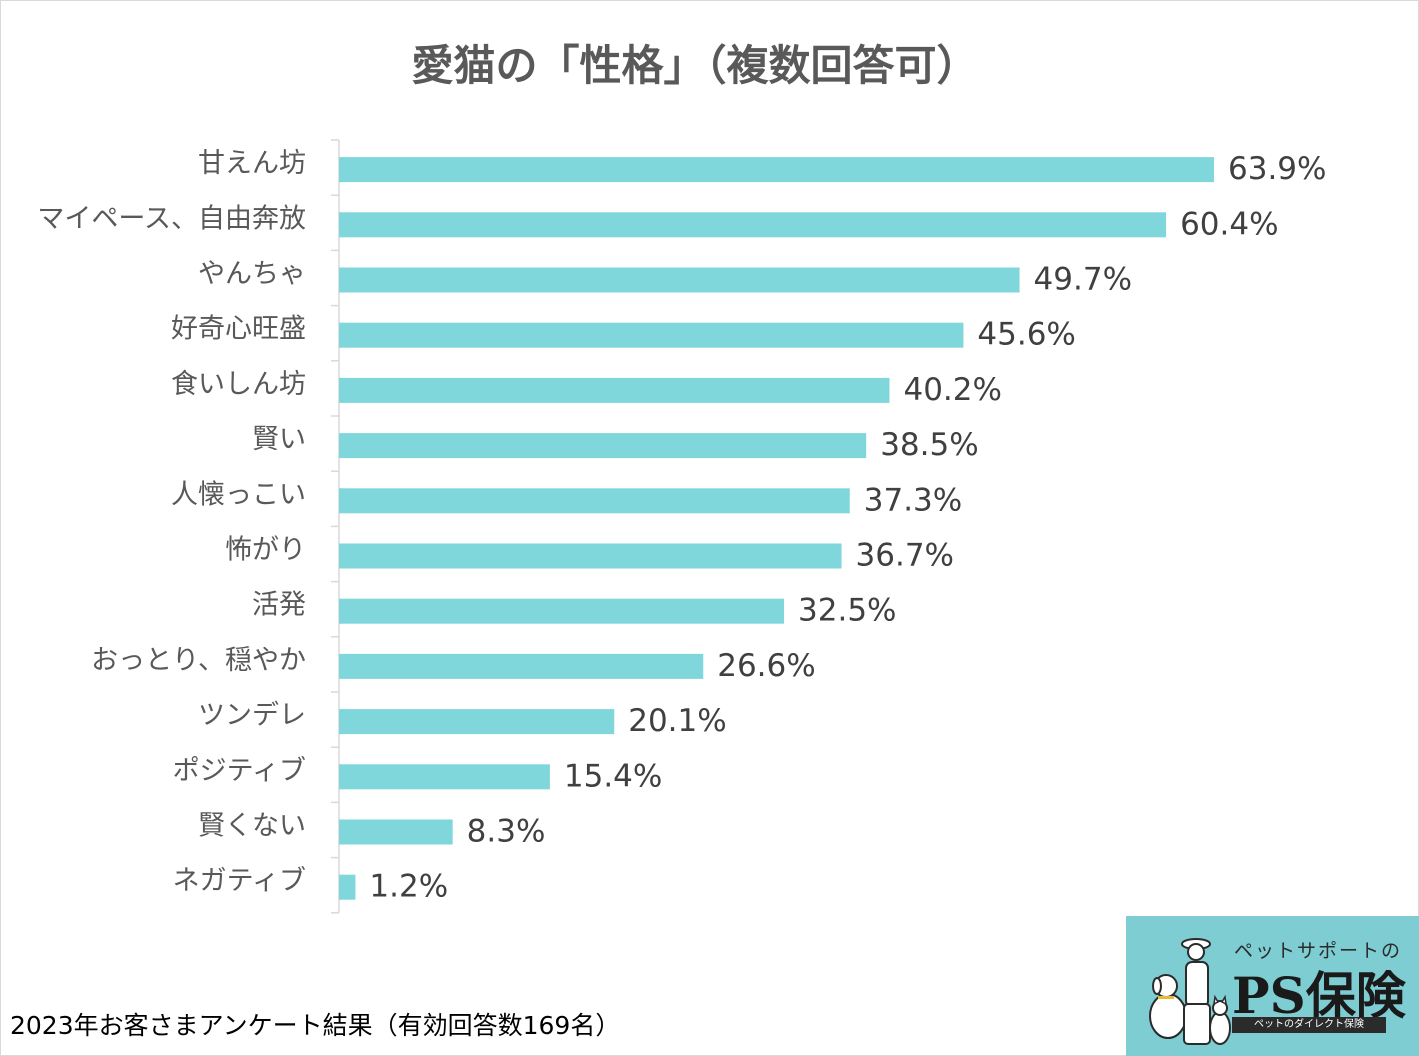  Describe the element at coordinates (252, 715) in the screenshot. I see `category-label: ツンデレ` at that location.